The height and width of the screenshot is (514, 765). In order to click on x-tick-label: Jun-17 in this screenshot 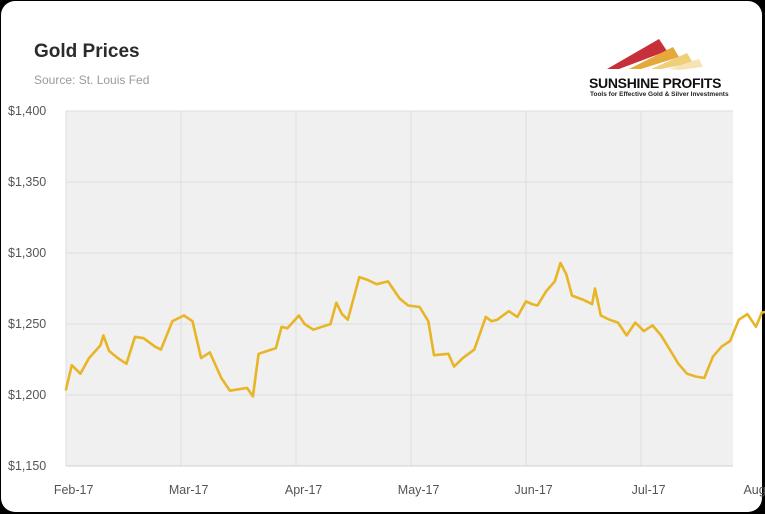, I will do `click(534, 490)`.